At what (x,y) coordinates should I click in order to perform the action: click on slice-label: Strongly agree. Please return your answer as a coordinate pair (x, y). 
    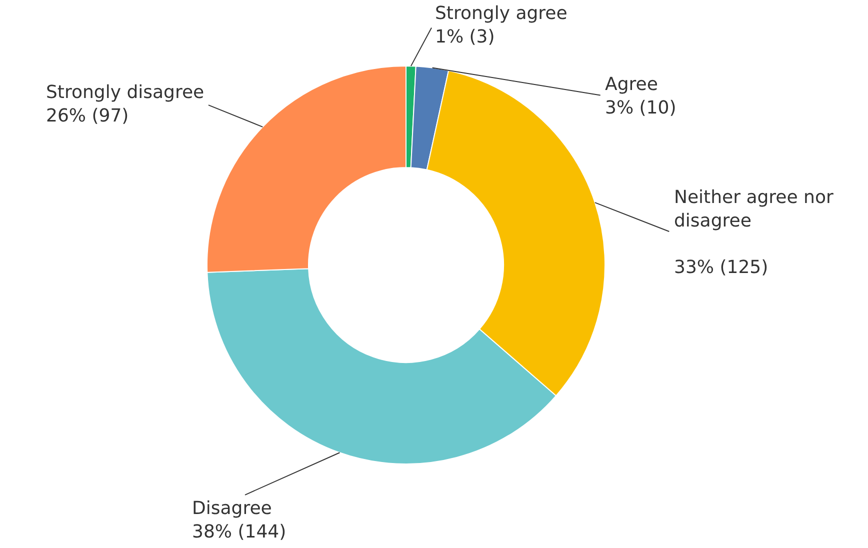
    Looking at the image, I should click on (501, 13).